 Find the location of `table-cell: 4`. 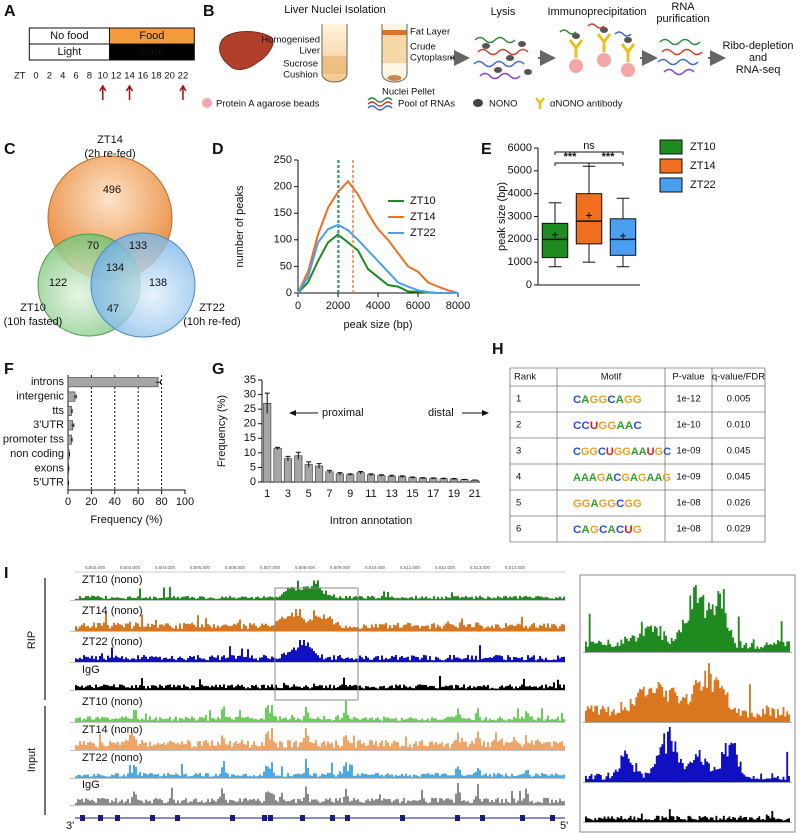

table-cell: 4 is located at coordinates (518, 477).